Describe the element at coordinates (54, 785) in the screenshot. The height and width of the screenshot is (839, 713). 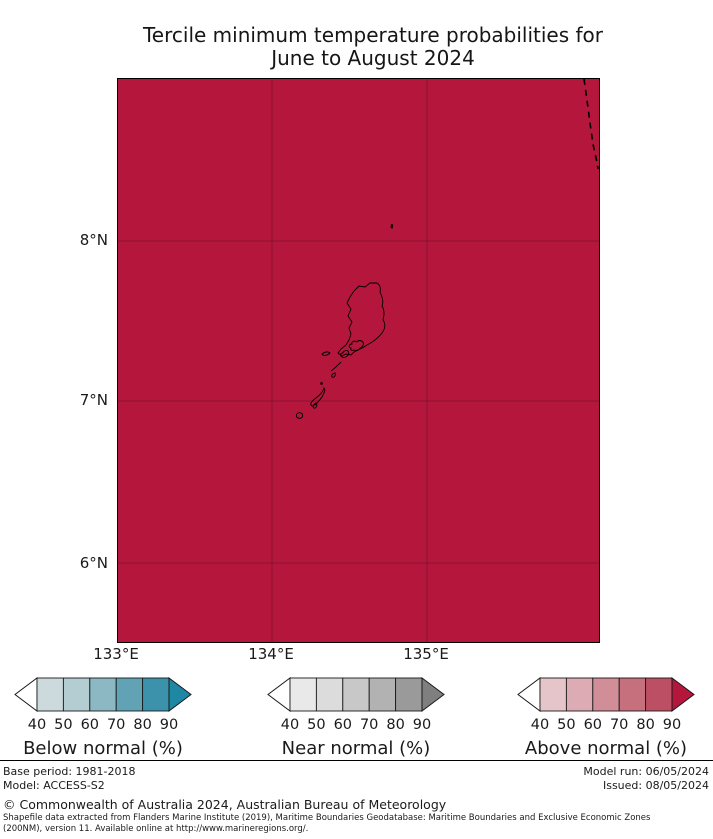
I see `model-text: Model: ACCESS-S2` at that location.